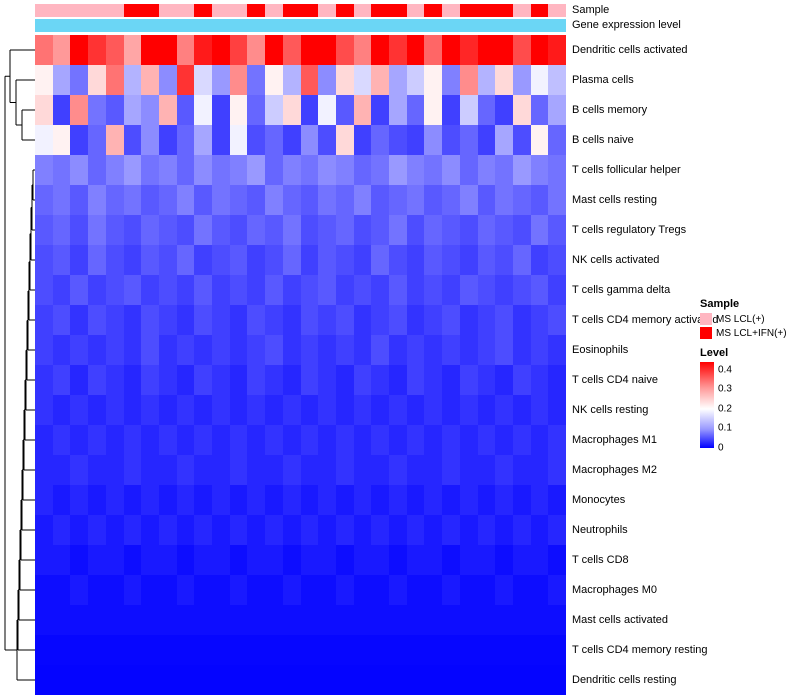  I want to click on level-colorbar, so click(707, 405).